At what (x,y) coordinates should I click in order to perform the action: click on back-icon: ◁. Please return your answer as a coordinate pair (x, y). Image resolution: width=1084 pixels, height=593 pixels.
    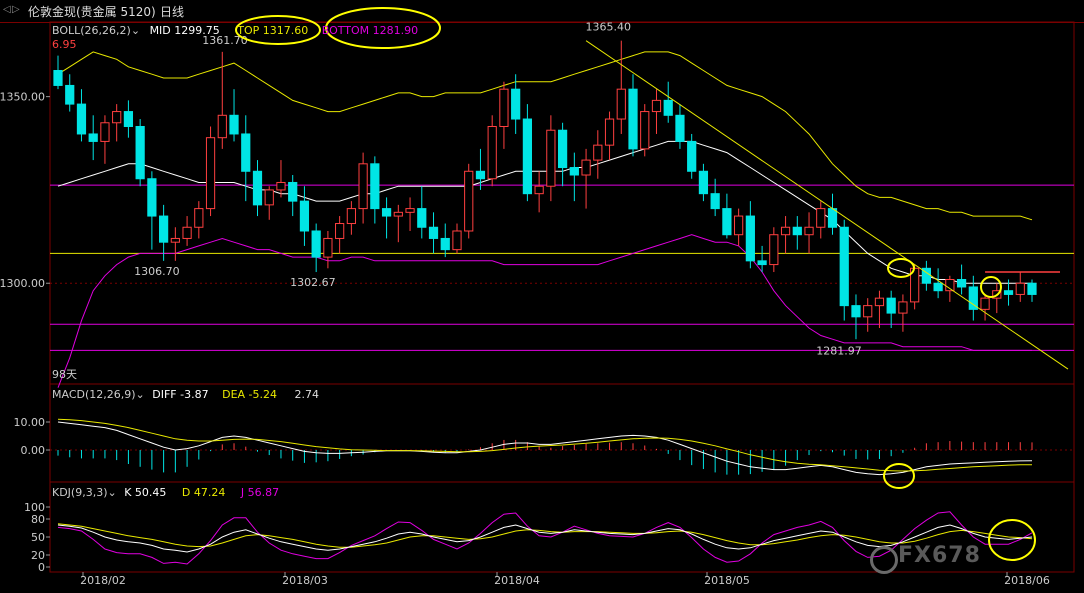
    Looking at the image, I should click on (7, 9).